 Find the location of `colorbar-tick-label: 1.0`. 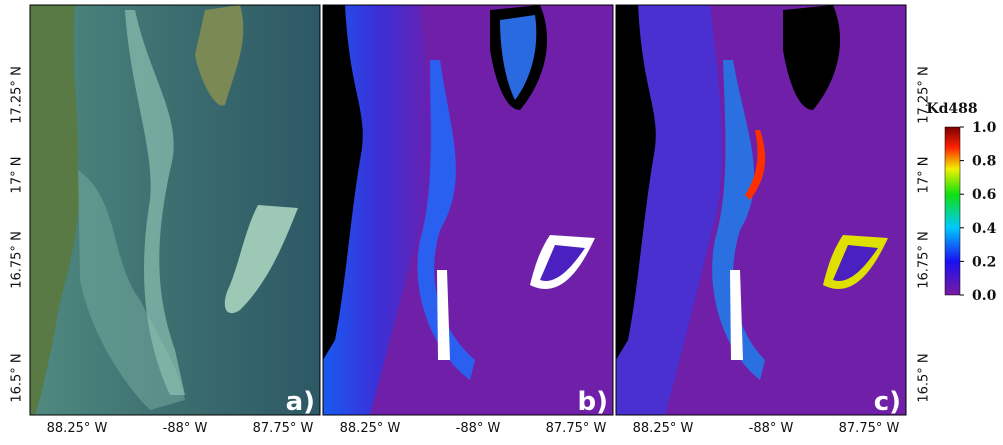

colorbar-tick-label: 1.0 is located at coordinates (984, 128).